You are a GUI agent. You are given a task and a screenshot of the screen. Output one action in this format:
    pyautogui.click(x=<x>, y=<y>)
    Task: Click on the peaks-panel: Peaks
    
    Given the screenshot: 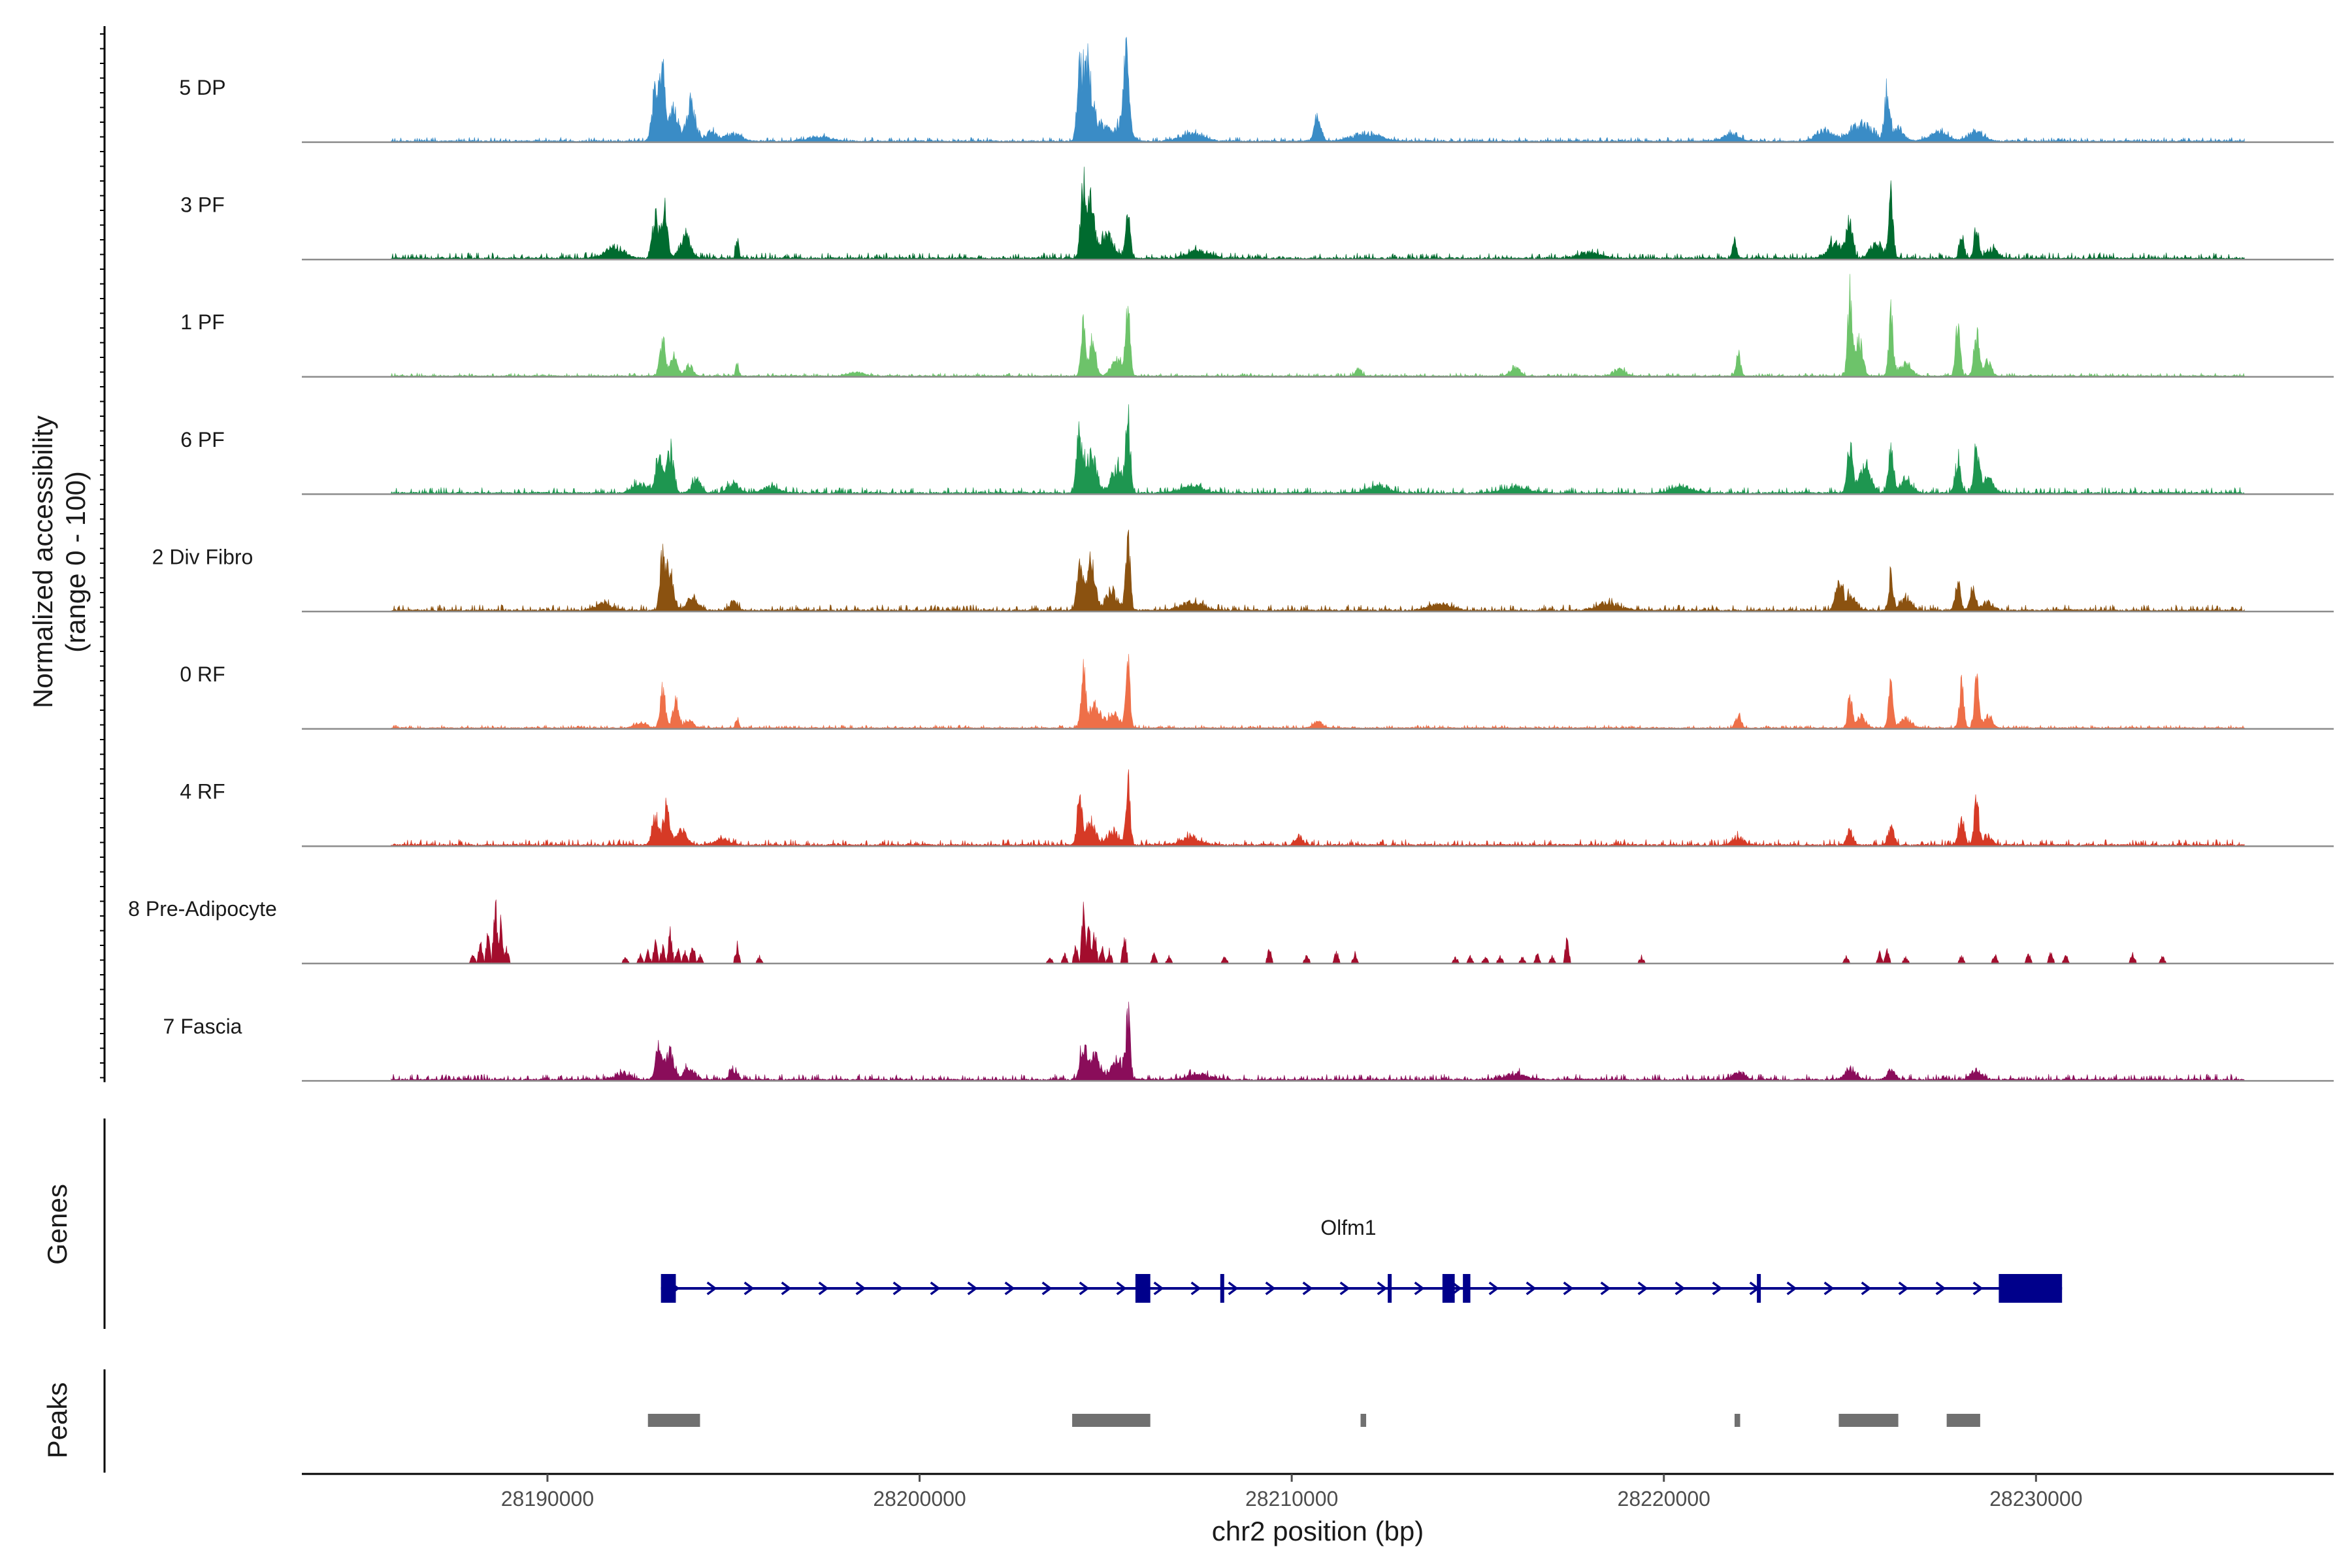 What is the action you would take?
    pyautogui.click(x=1011, y=1421)
    